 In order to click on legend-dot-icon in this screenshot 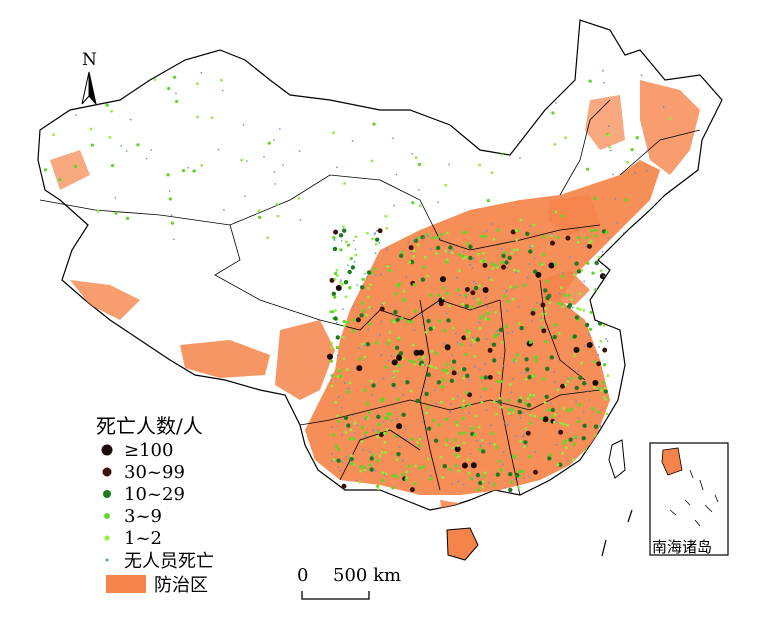, I will do `click(107, 516)`.